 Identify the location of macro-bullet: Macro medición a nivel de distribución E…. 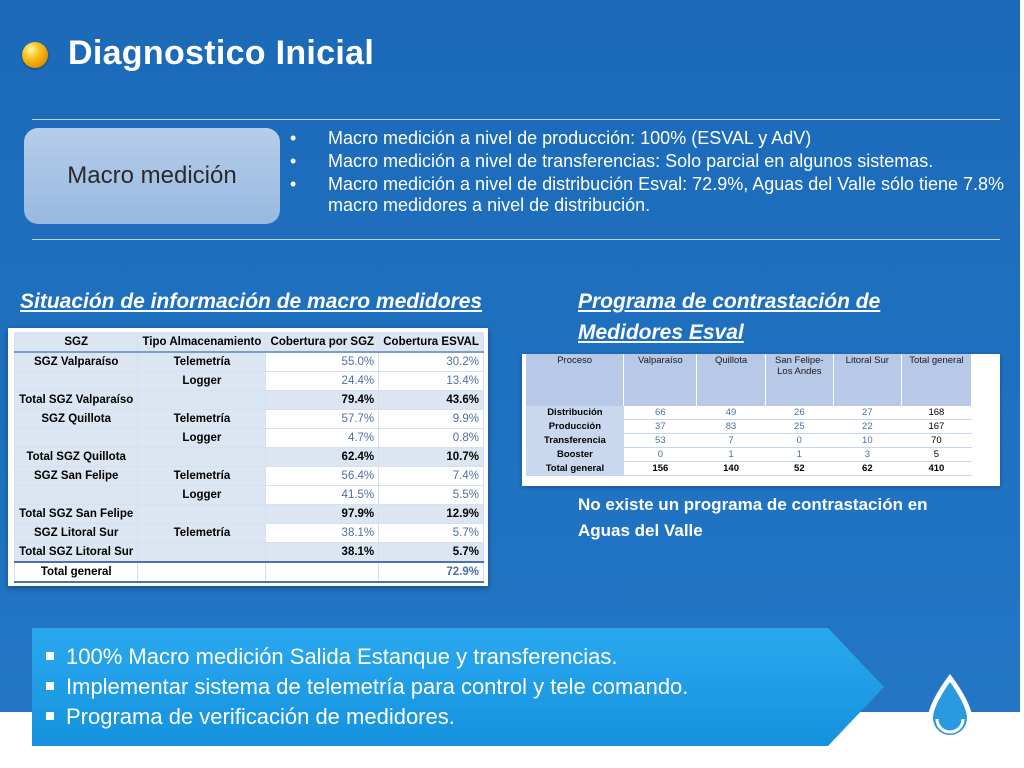
(650, 195).